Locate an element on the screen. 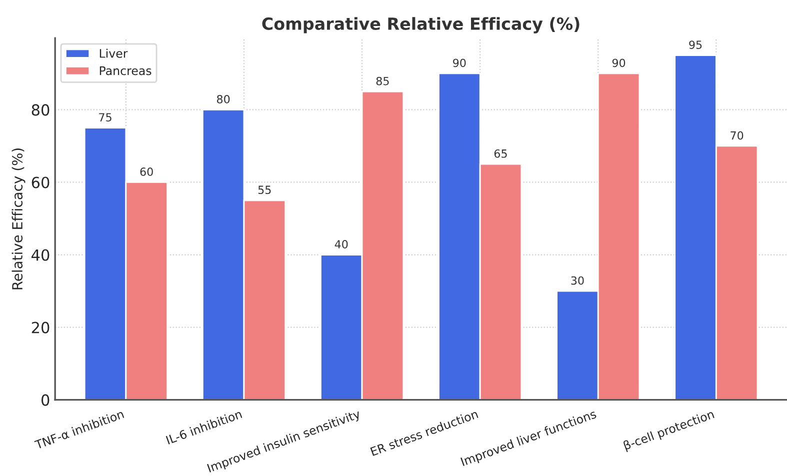  y-tick-label: 80 is located at coordinates (41, 110).